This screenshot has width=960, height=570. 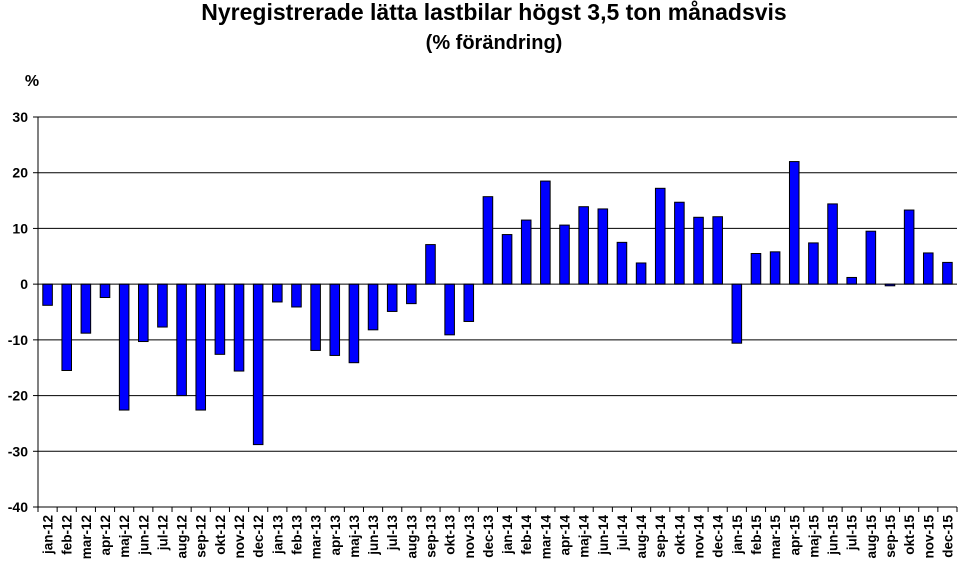 I want to click on x-tick-label: dec-14, so click(x=718, y=536).